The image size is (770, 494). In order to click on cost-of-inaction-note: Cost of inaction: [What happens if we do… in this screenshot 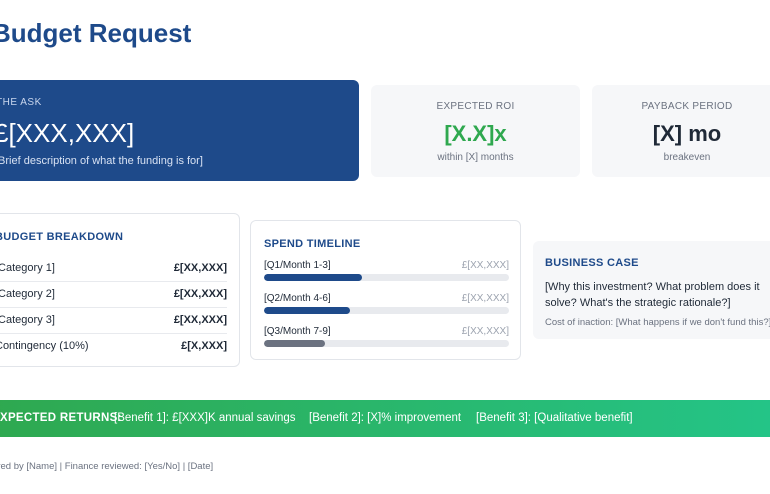, I will do `click(657, 322)`.